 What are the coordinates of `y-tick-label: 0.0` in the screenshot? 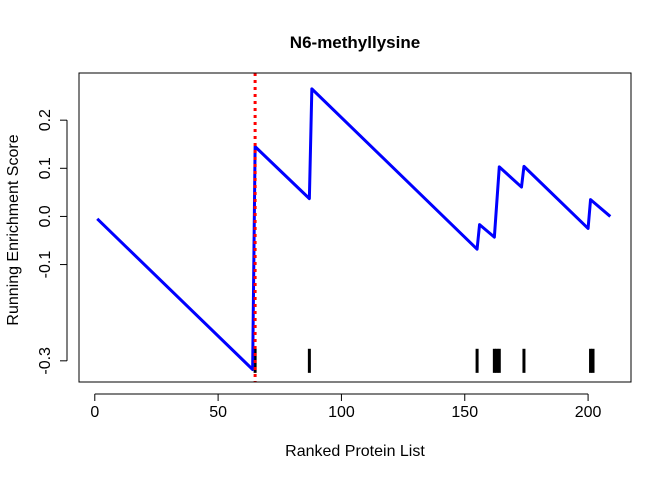 It's located at (45, 216).